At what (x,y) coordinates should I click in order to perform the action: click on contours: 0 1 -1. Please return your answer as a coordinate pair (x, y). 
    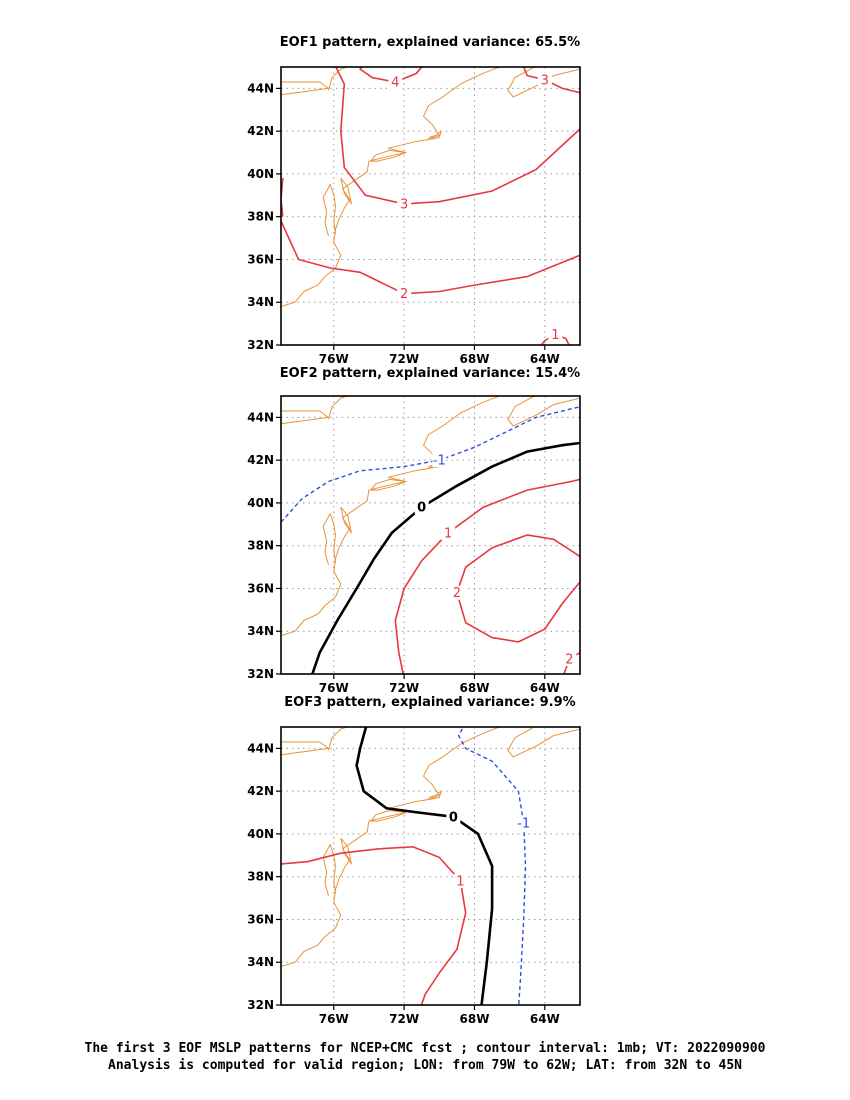
    Looking at the image, I should click on (406, 866).